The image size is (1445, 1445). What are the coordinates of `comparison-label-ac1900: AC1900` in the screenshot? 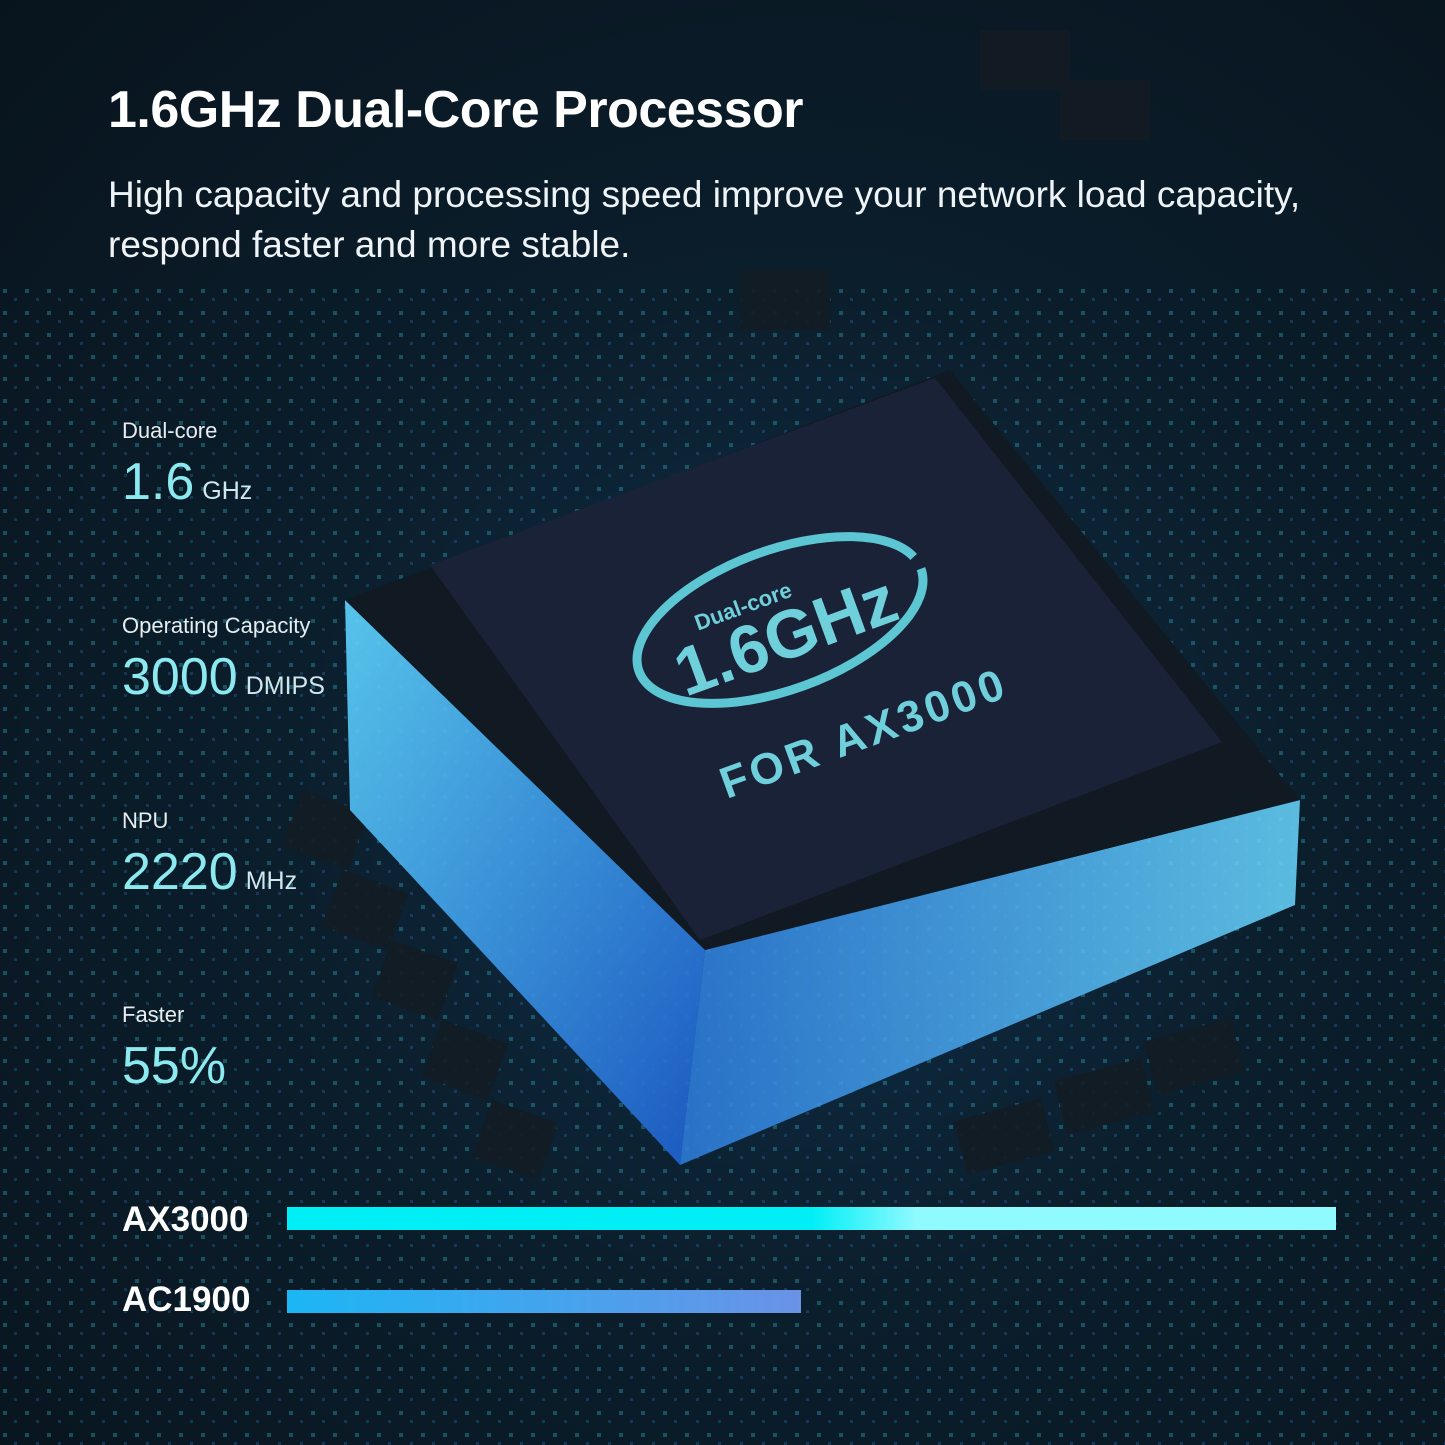 It's located at (186, 1299).